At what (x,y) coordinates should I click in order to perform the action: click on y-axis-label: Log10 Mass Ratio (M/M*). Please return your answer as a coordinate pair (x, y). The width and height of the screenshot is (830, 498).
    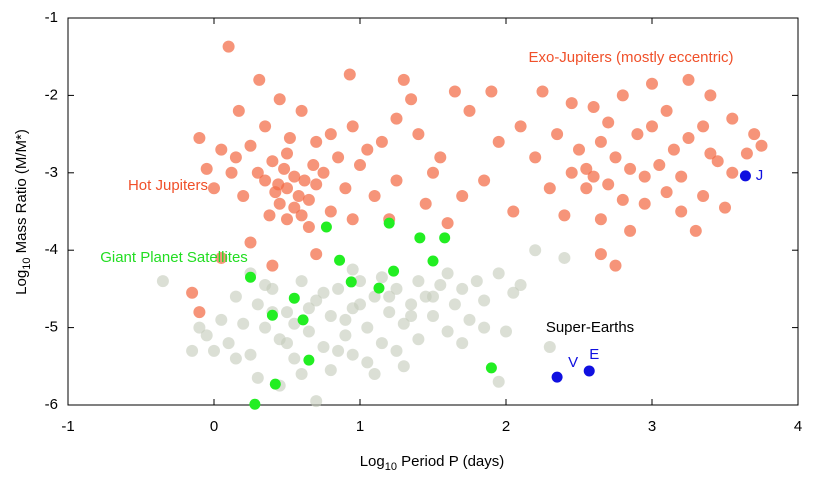
    Looking at the image, I should click on (23, 212).